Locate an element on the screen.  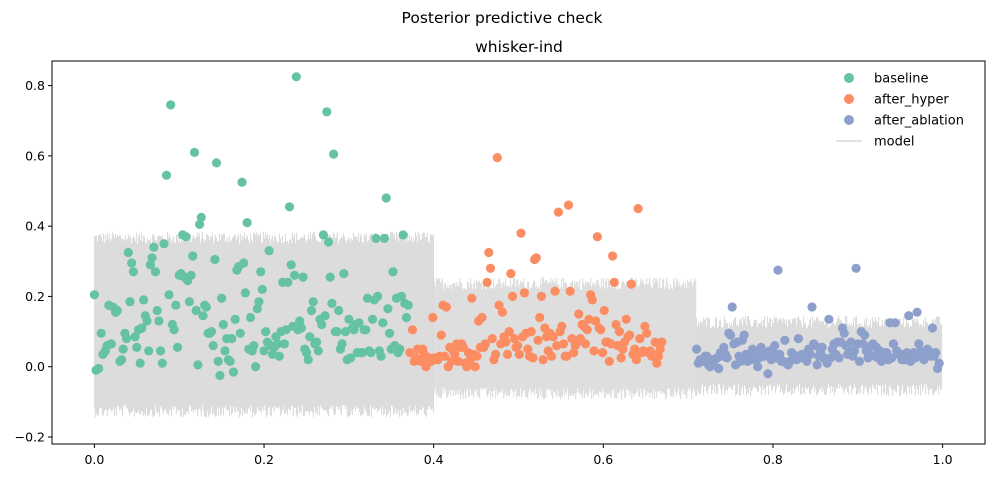
x-axis: 0.0 0.2 0.4 0.6 0.8 1.0 is located at coordinates (518, 455).